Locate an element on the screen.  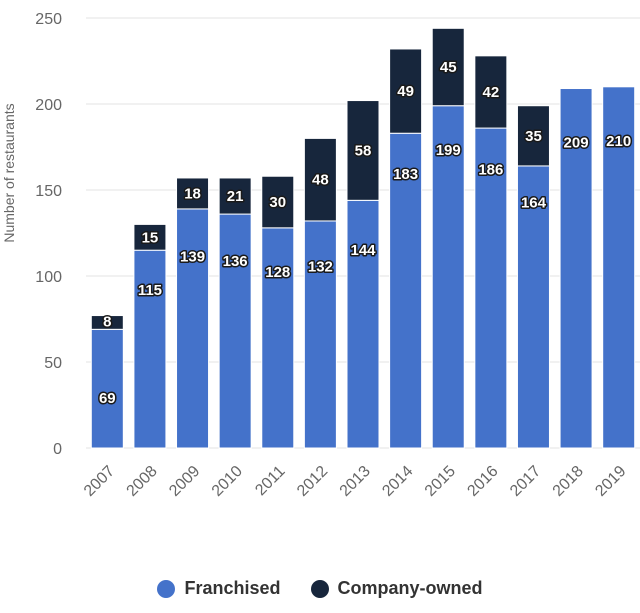
data-label-franchised-2008: 115 is located at coordinates (150, 290).